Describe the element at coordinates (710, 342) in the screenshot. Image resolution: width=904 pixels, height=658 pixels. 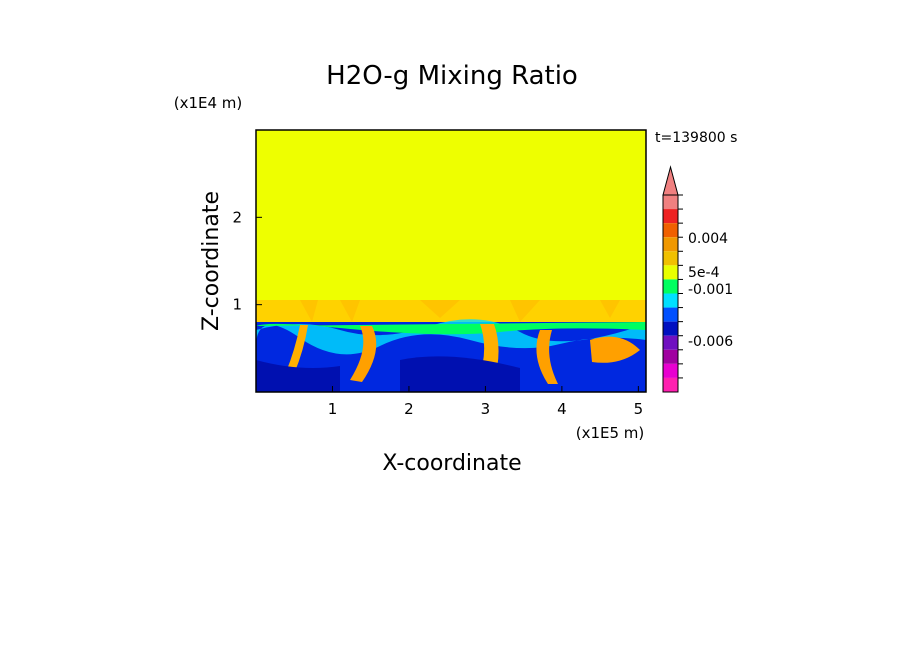
I see `colorbar-label-3: -0.006` at that location.